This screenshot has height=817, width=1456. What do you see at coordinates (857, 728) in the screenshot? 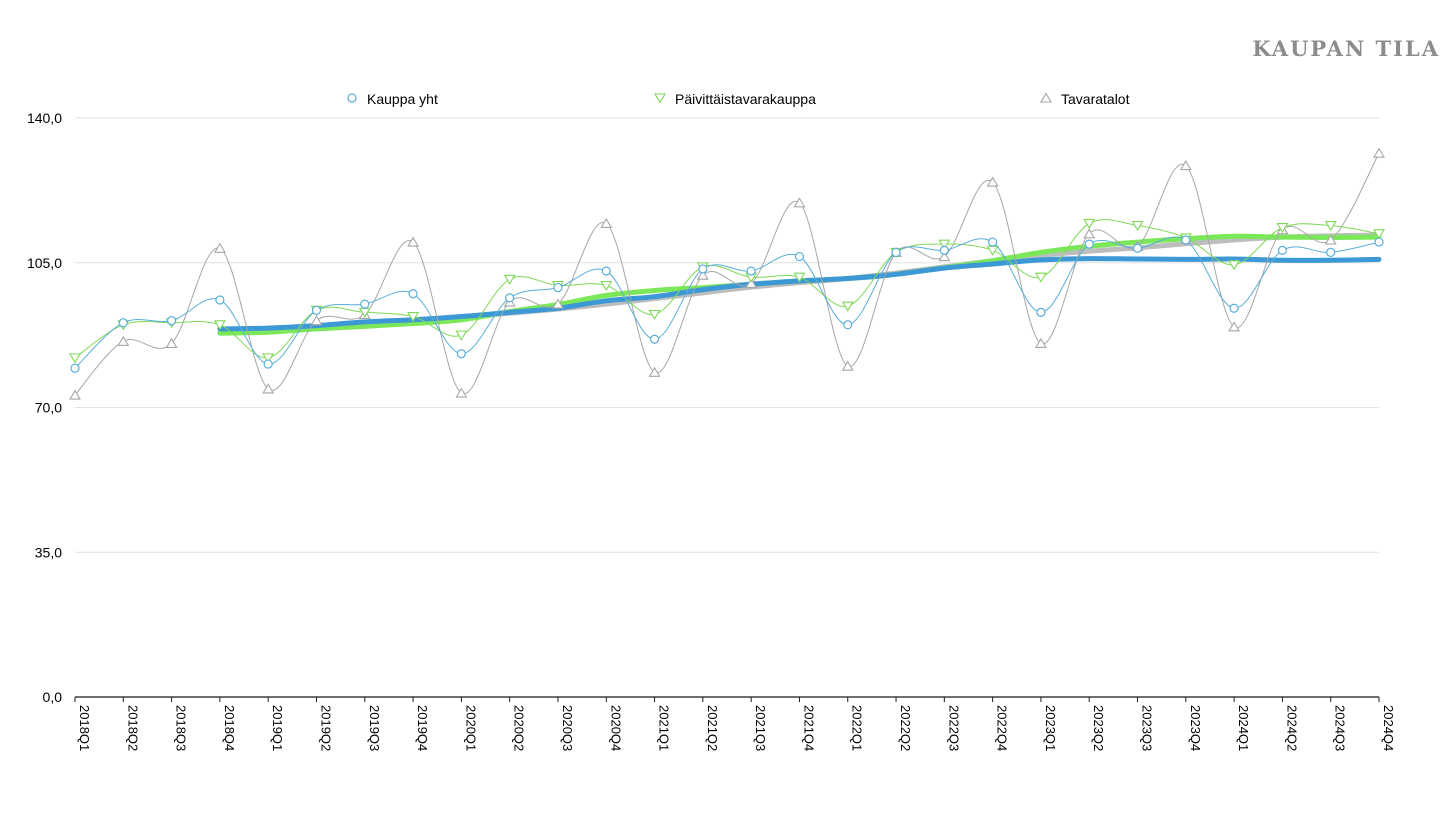
I see `x-tick-label: 2022Q1` at bounding box center [857, 728].